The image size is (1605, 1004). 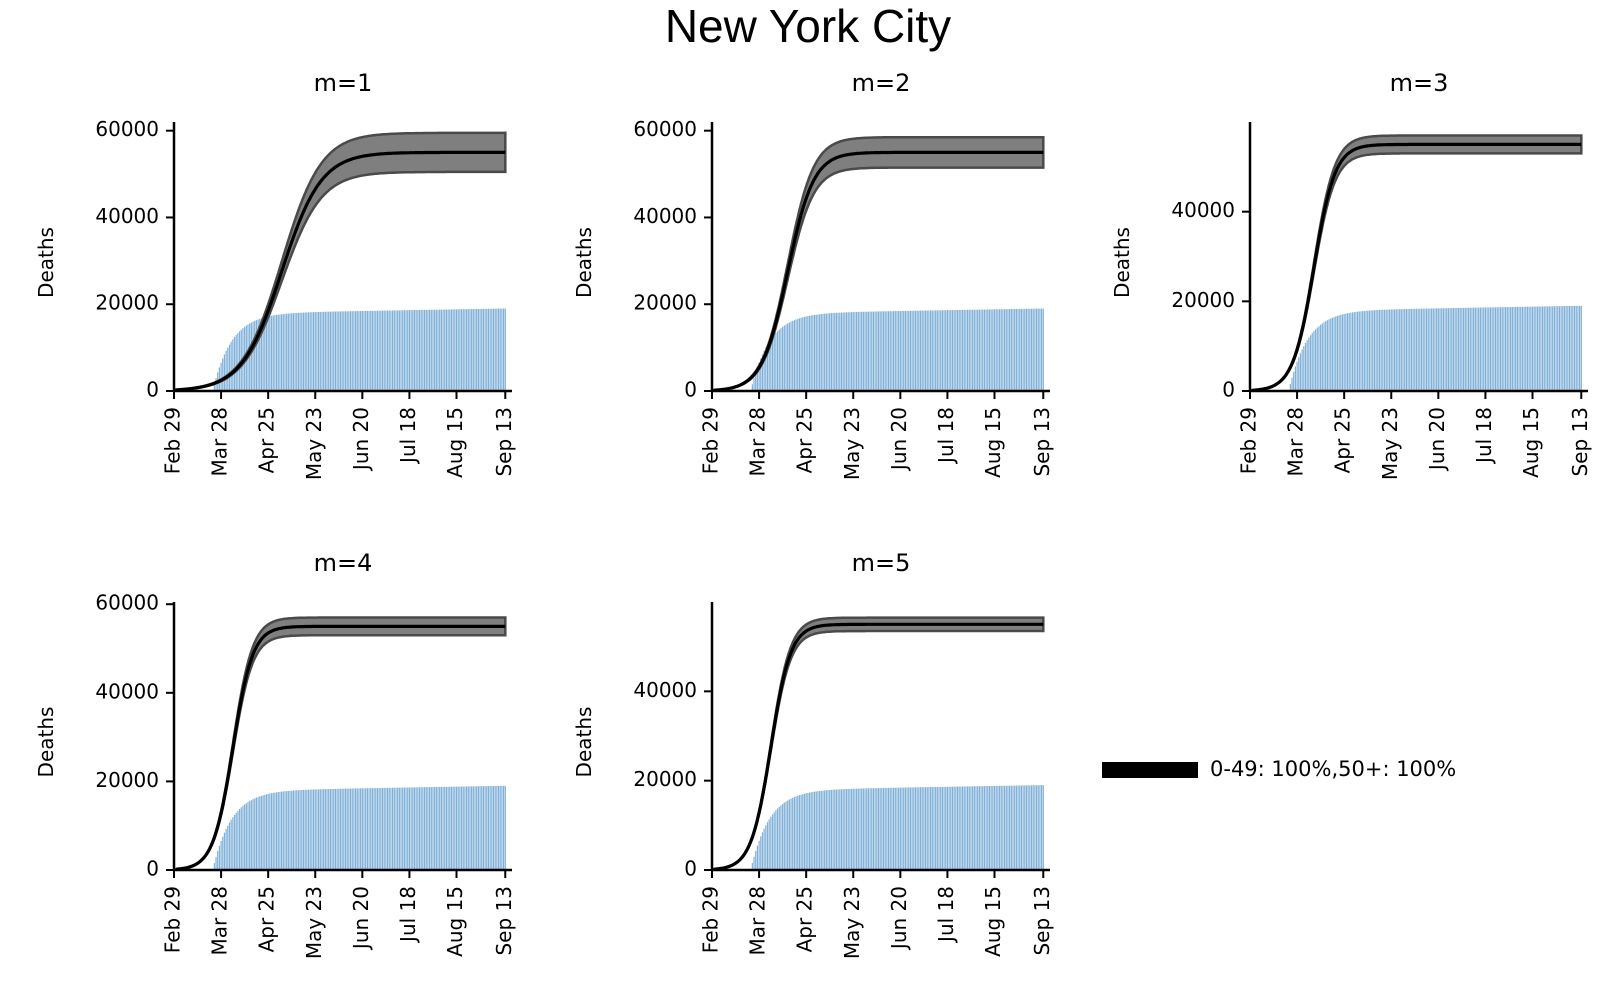 What do you see at coordinates (852, 922) in the screenshot?
I see `x-tick-label: May 23` at bounding box center [852, 922].